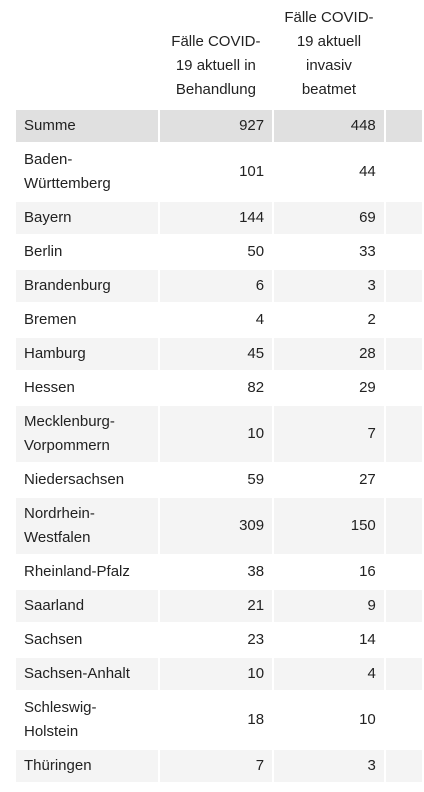 The width and height of the screenshot is (424, 792). Describe the element at coordinates (256, 479) in the screenshot. I see `count-cell: 59` at that location.